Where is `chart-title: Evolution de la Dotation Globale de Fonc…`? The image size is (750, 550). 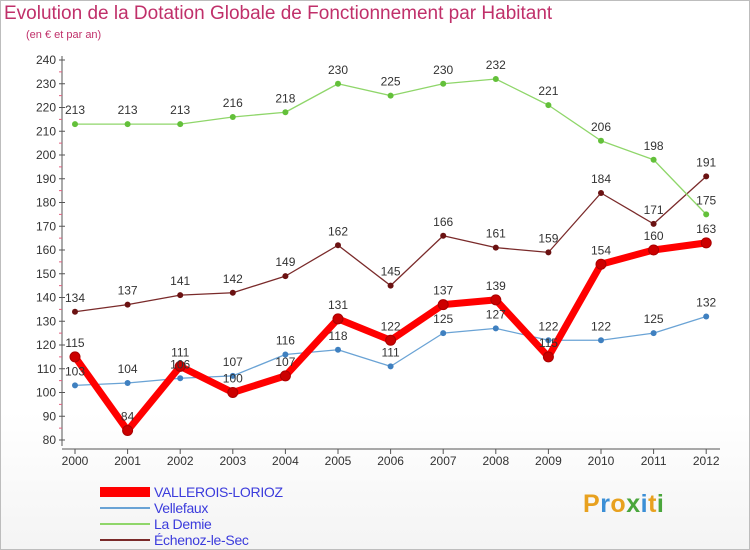
chart-title: Evolution de la Dotation Globale de Fonc… is located at coordinates (278, 13).